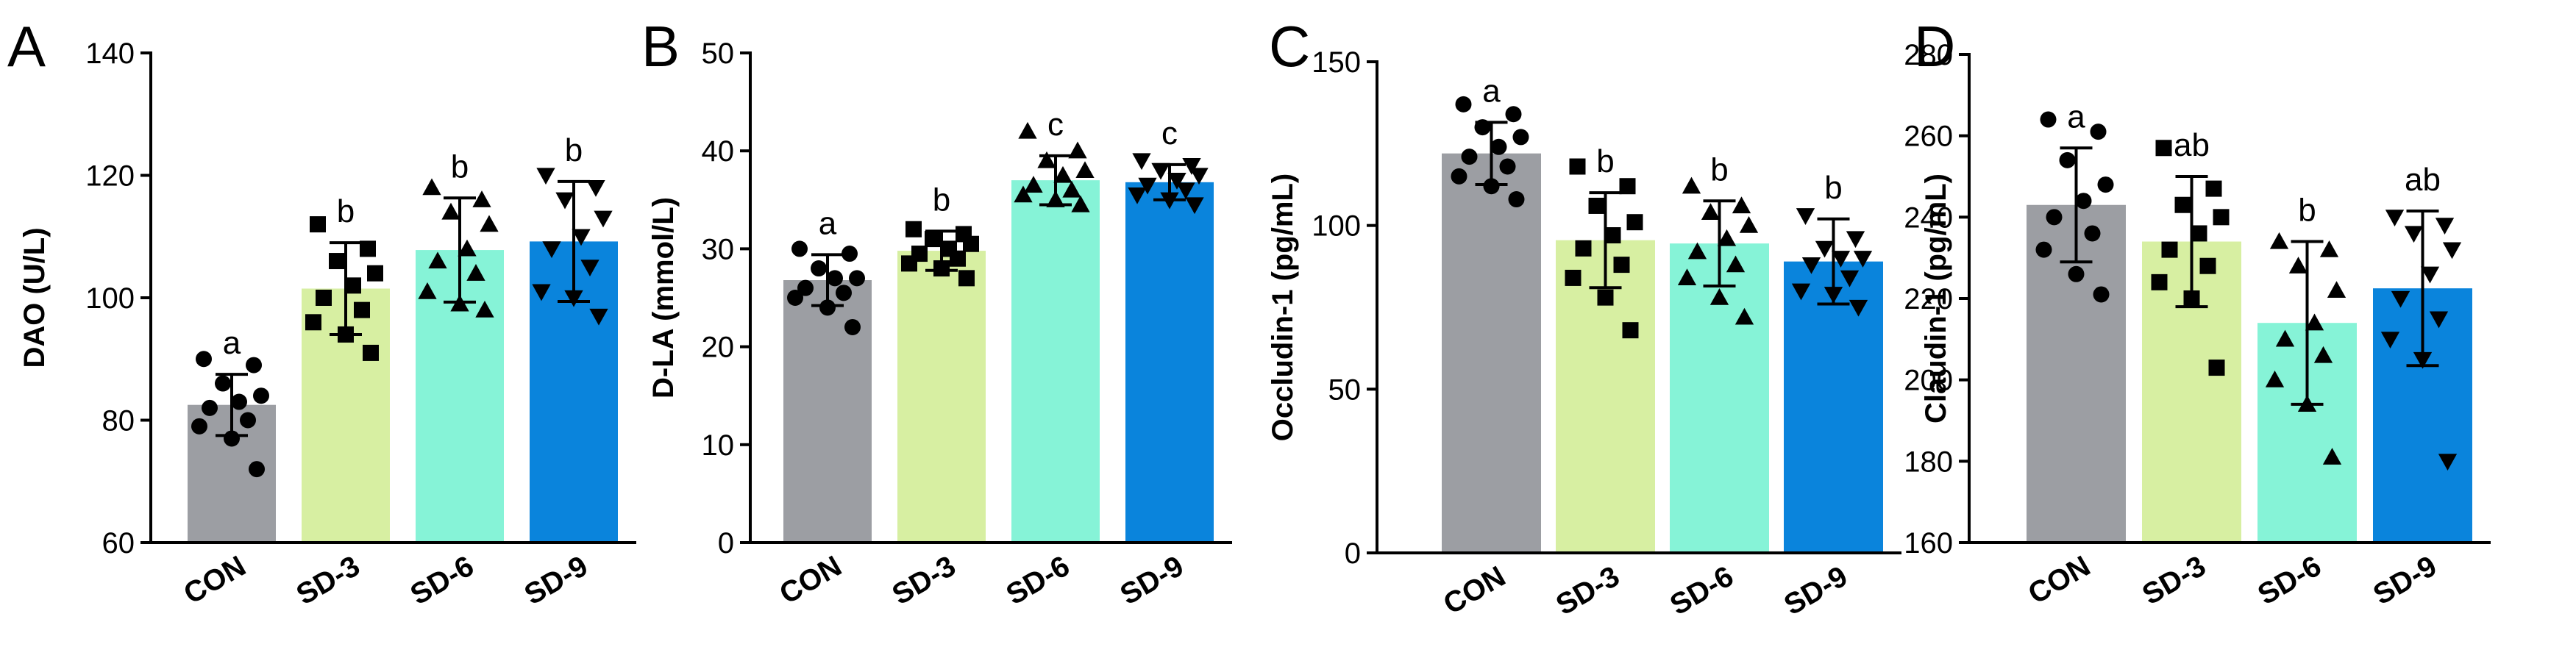 Image resolution: width=2576 pixels, height=672 pixels. Describe the element at coordinates (1588, 591) in the screenshot. I see `x-tick-label: SD-3` at that location.